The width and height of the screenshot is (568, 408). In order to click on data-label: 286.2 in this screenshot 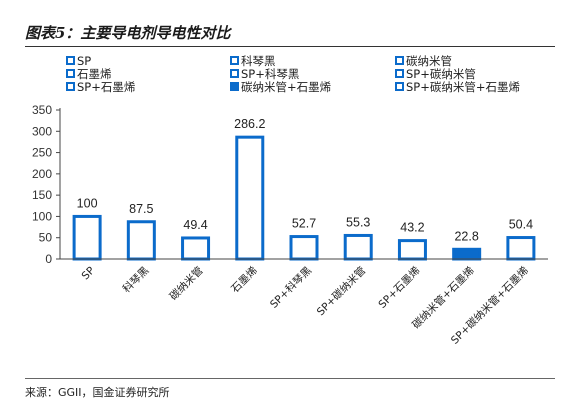, I will do `click(249, 124)`.